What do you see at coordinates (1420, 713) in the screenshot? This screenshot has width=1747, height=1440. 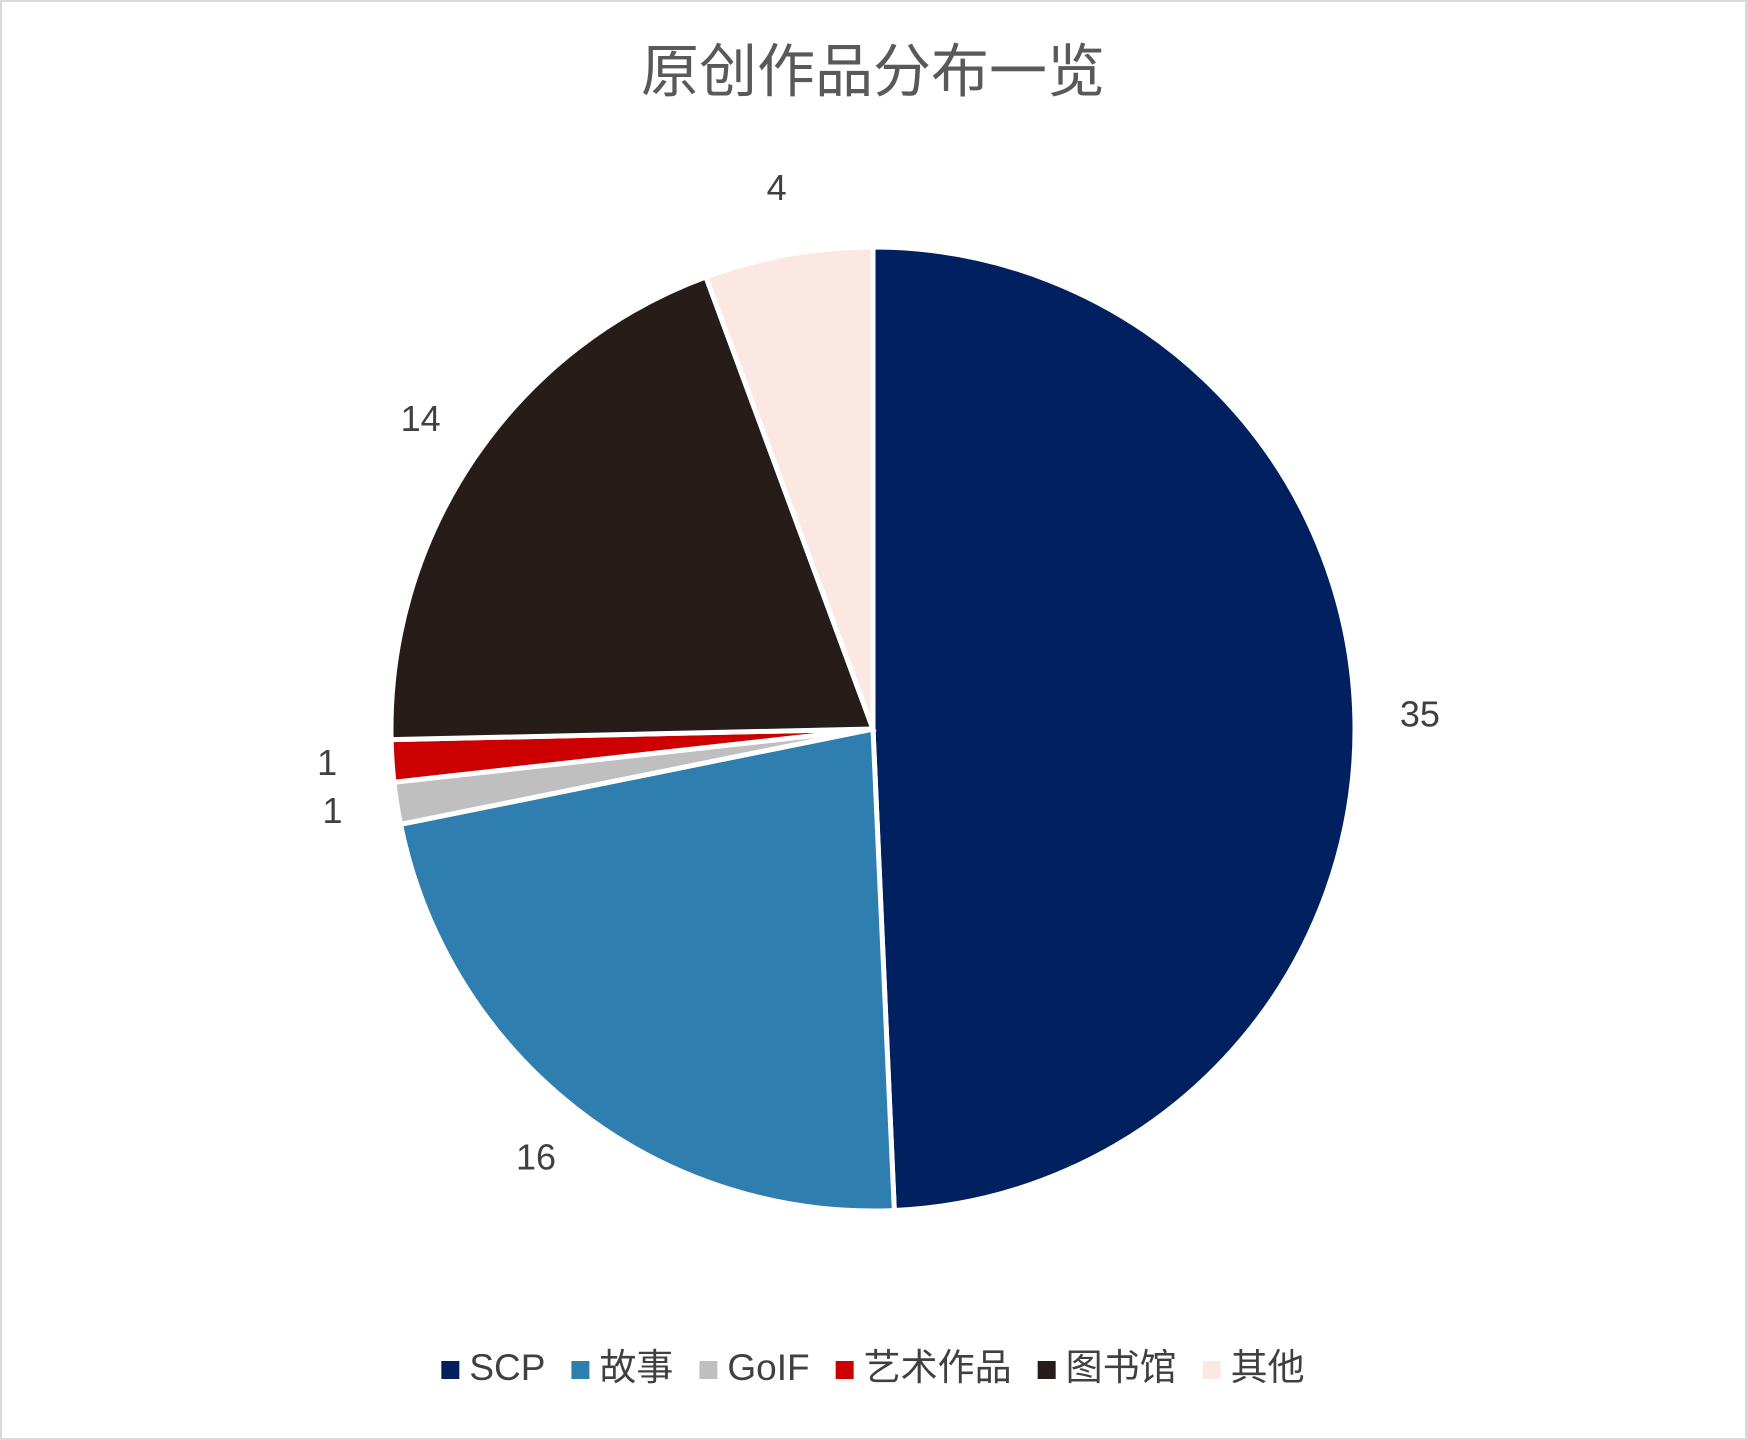 I see `data-label: 35` at bounding box center [1420, 713].